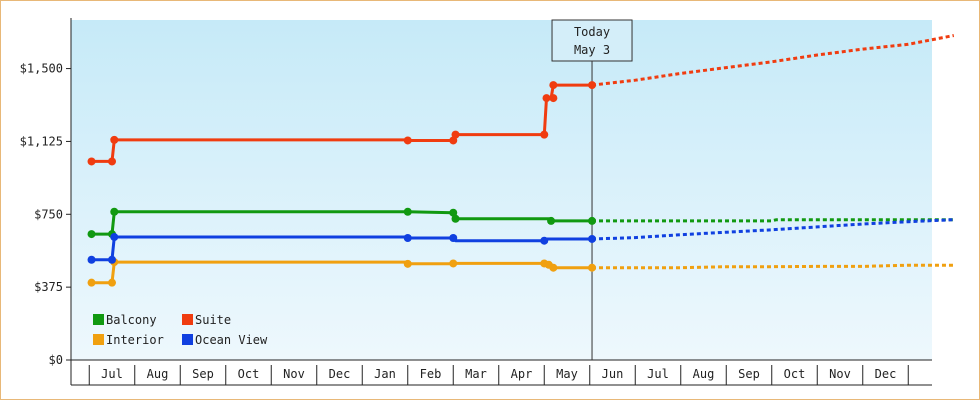  Describe the element at coordinates (231, 340) in the screenshot. I see `legend-label-ocean-view: Ocean View` at that location.